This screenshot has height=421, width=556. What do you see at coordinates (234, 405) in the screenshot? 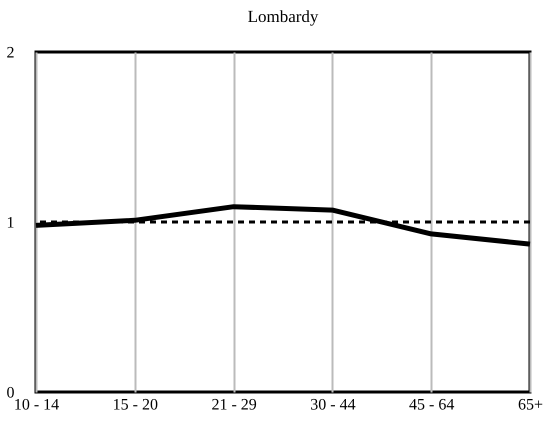
I see `x-tick-label: 21 - 29` at bounding box center [234, 405].